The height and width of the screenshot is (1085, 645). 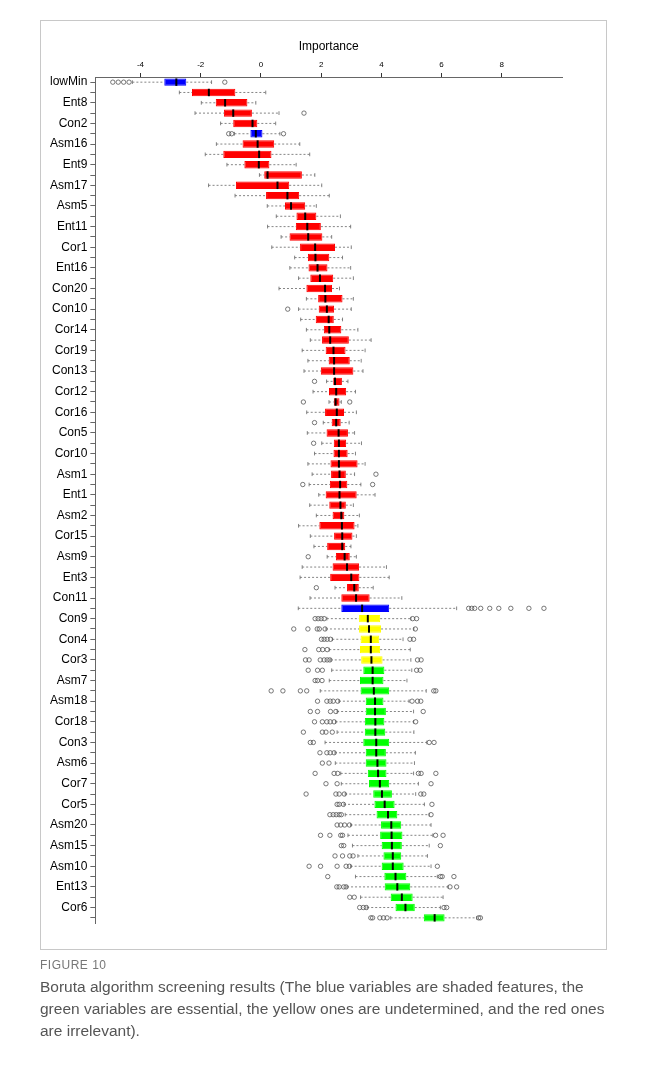 What do you see at coordinates (71, 349) in the screenshot?
I see `y-tick-label: Cor19` at bounding box center [71, 349].